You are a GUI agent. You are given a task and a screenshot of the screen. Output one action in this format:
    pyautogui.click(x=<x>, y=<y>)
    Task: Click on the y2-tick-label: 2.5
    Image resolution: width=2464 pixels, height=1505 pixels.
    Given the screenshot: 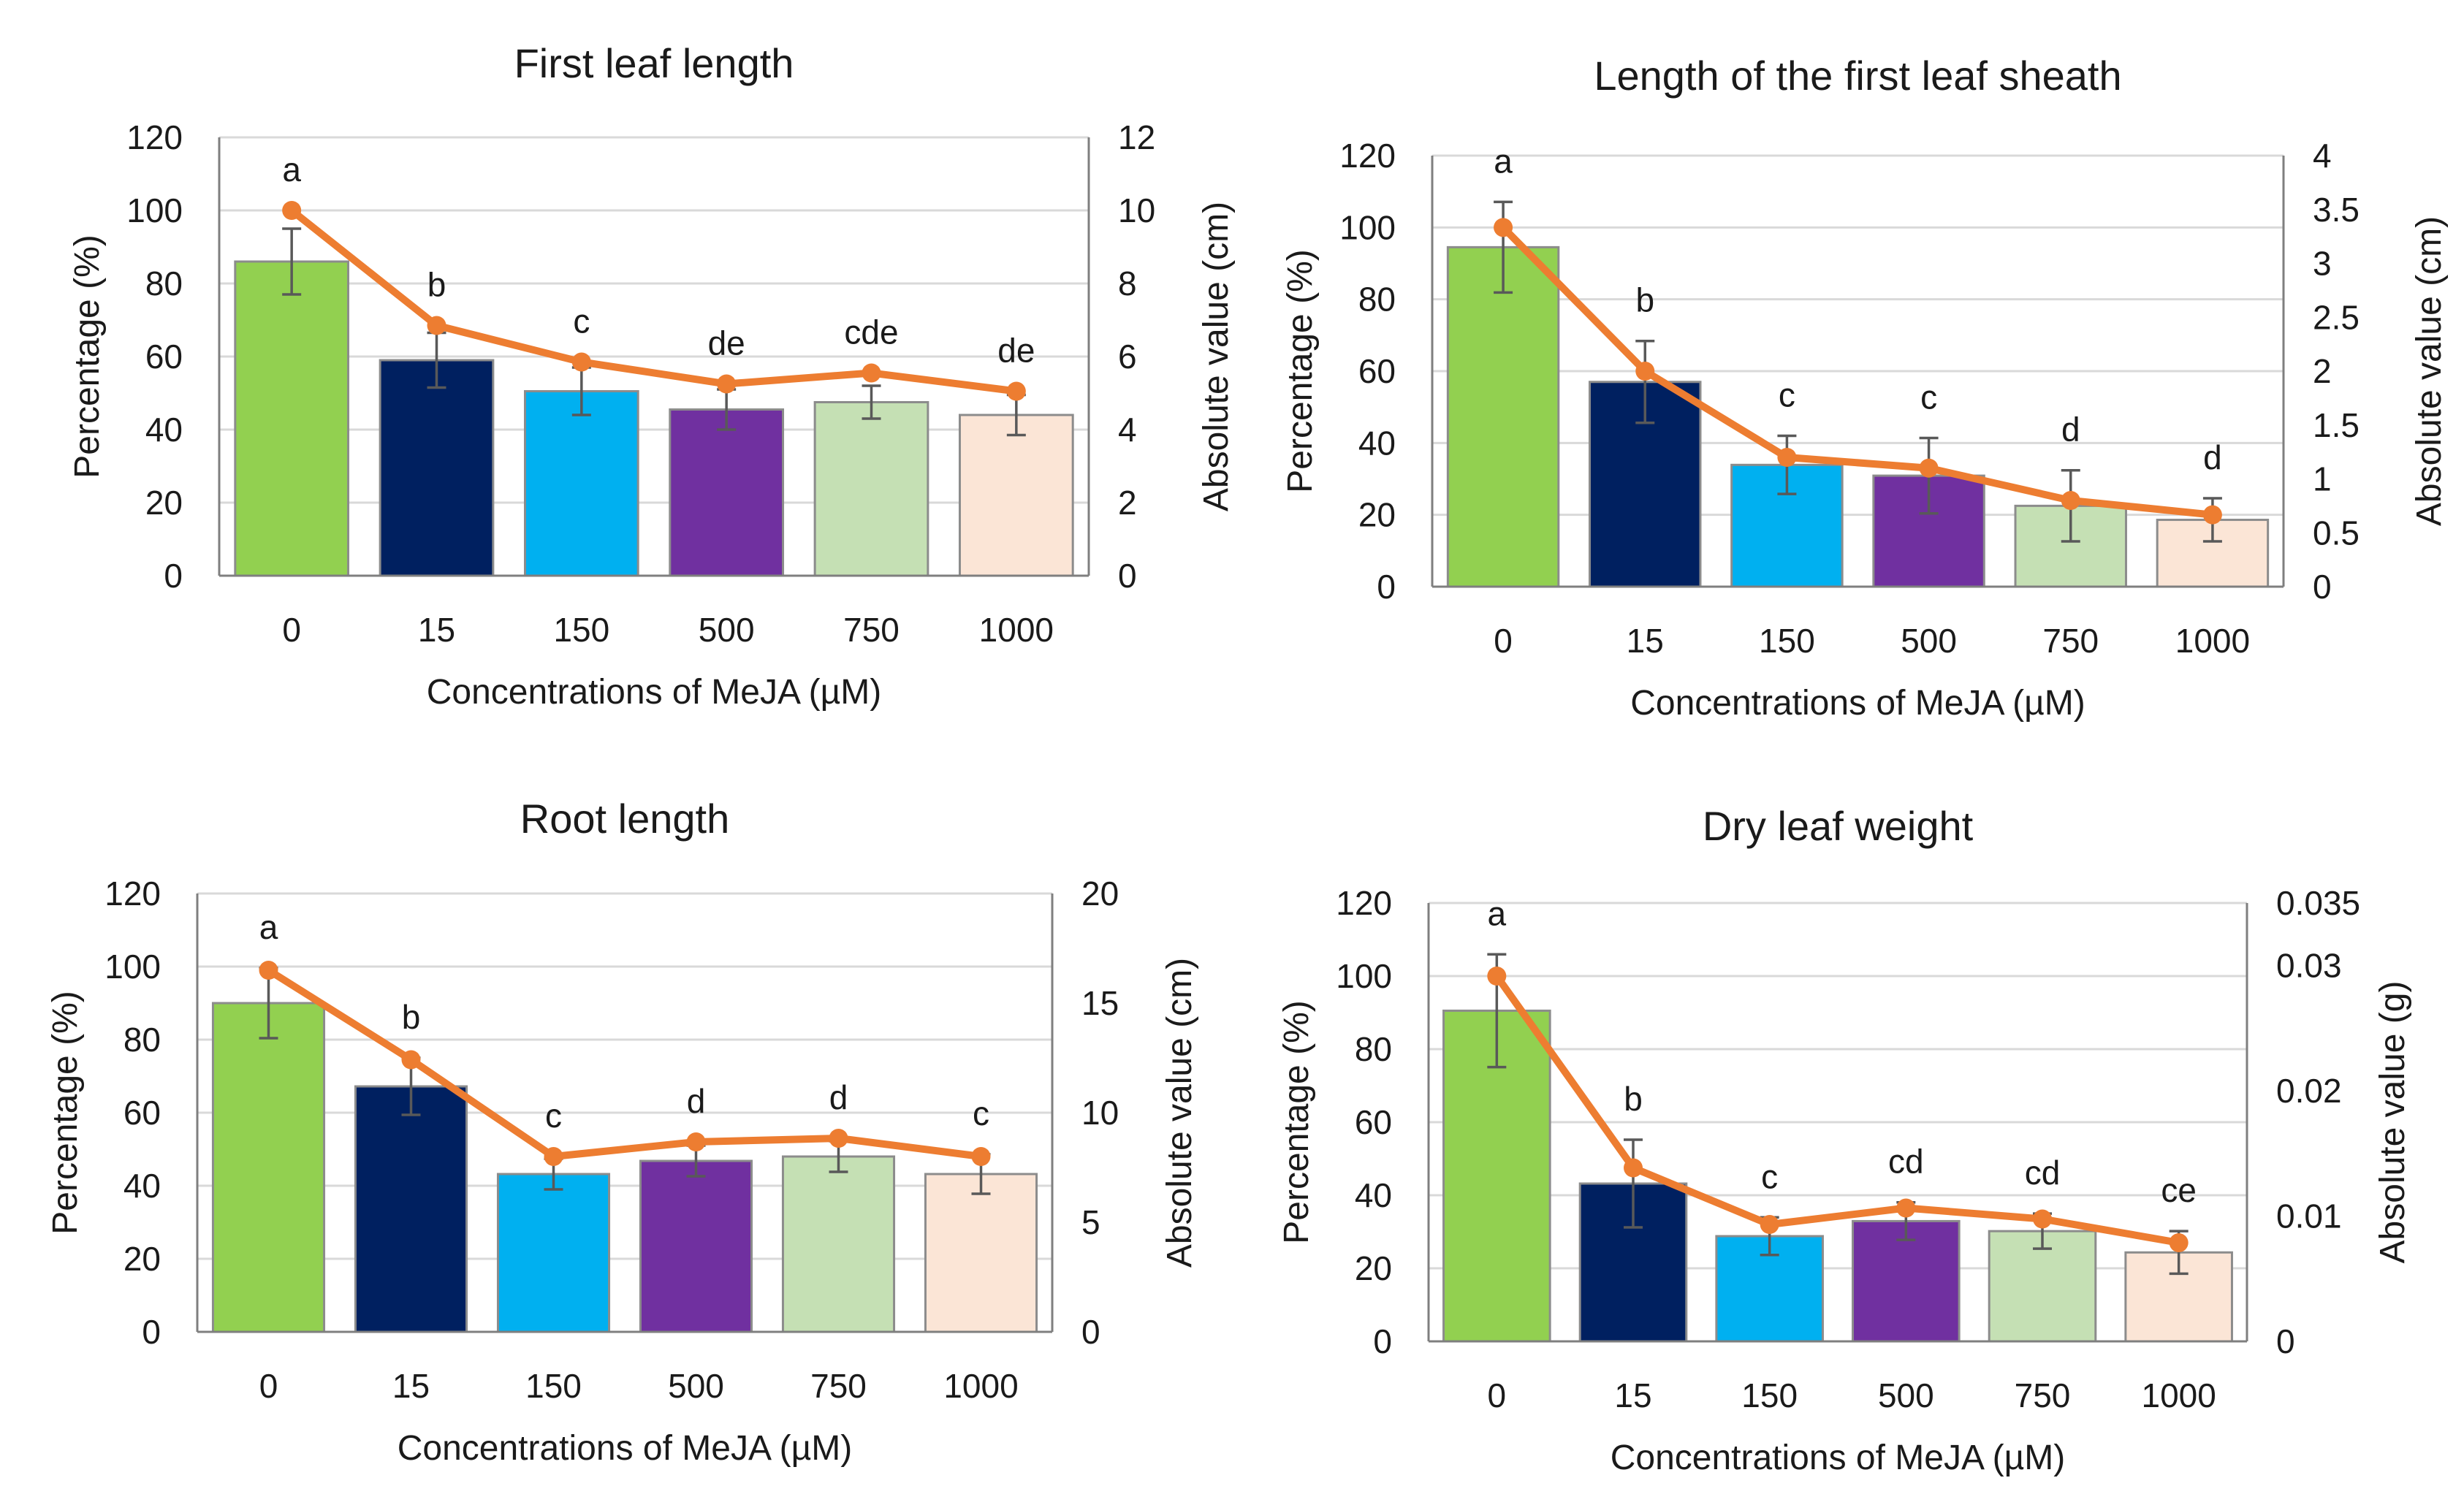 What is the action you would take?
    pyautogui.click(x=2336, y=317)
    